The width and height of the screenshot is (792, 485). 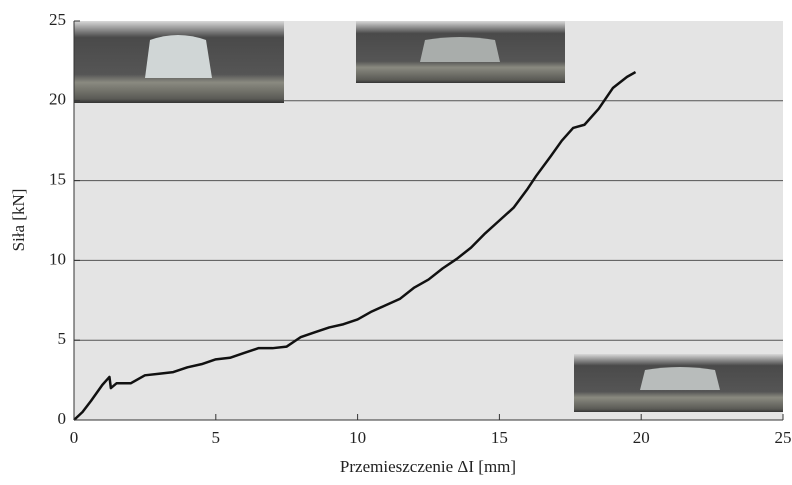 What do you see at coordinates (357, 437) in the screenshot?
I see `x-tick-label: 10` at bounding box center [357, 437].